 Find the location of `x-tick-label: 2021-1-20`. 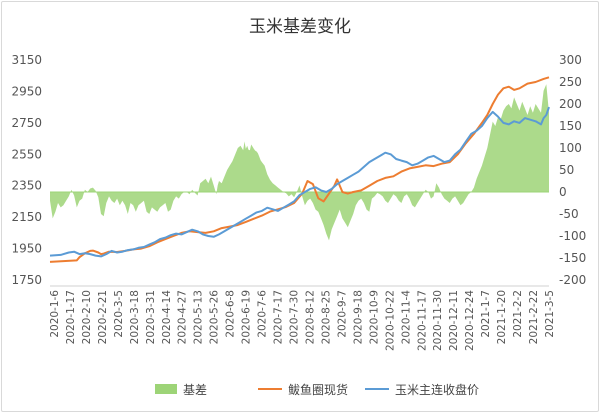

x-tick-label: 2021-1-20 is located at coordinates (502, 317).